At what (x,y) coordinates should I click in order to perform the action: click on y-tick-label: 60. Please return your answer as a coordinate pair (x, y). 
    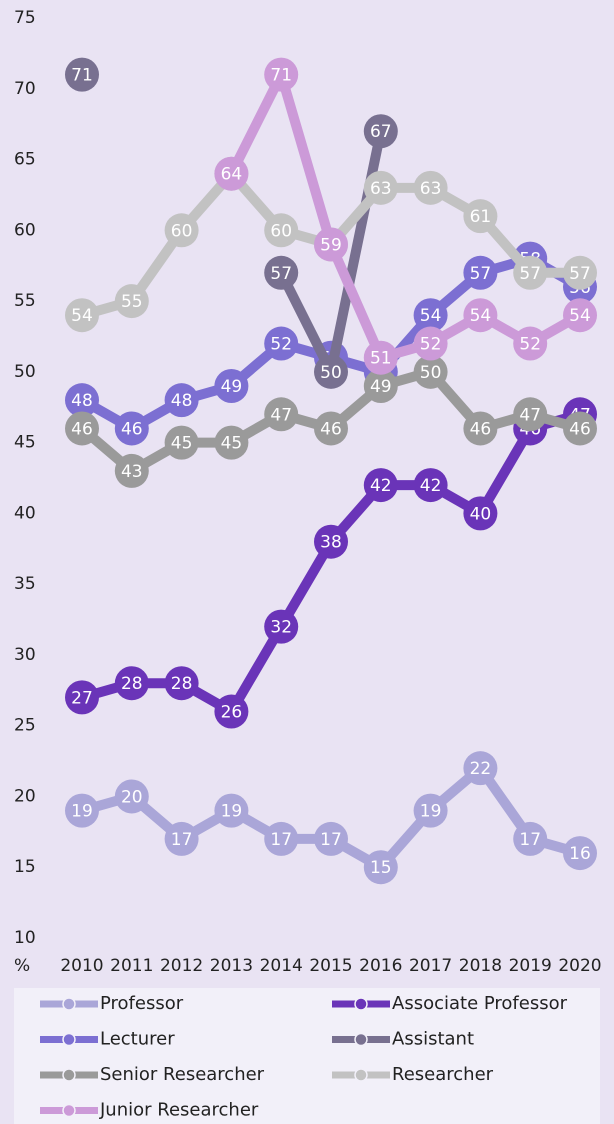
    Looking at the image, I should click on (25, 230).